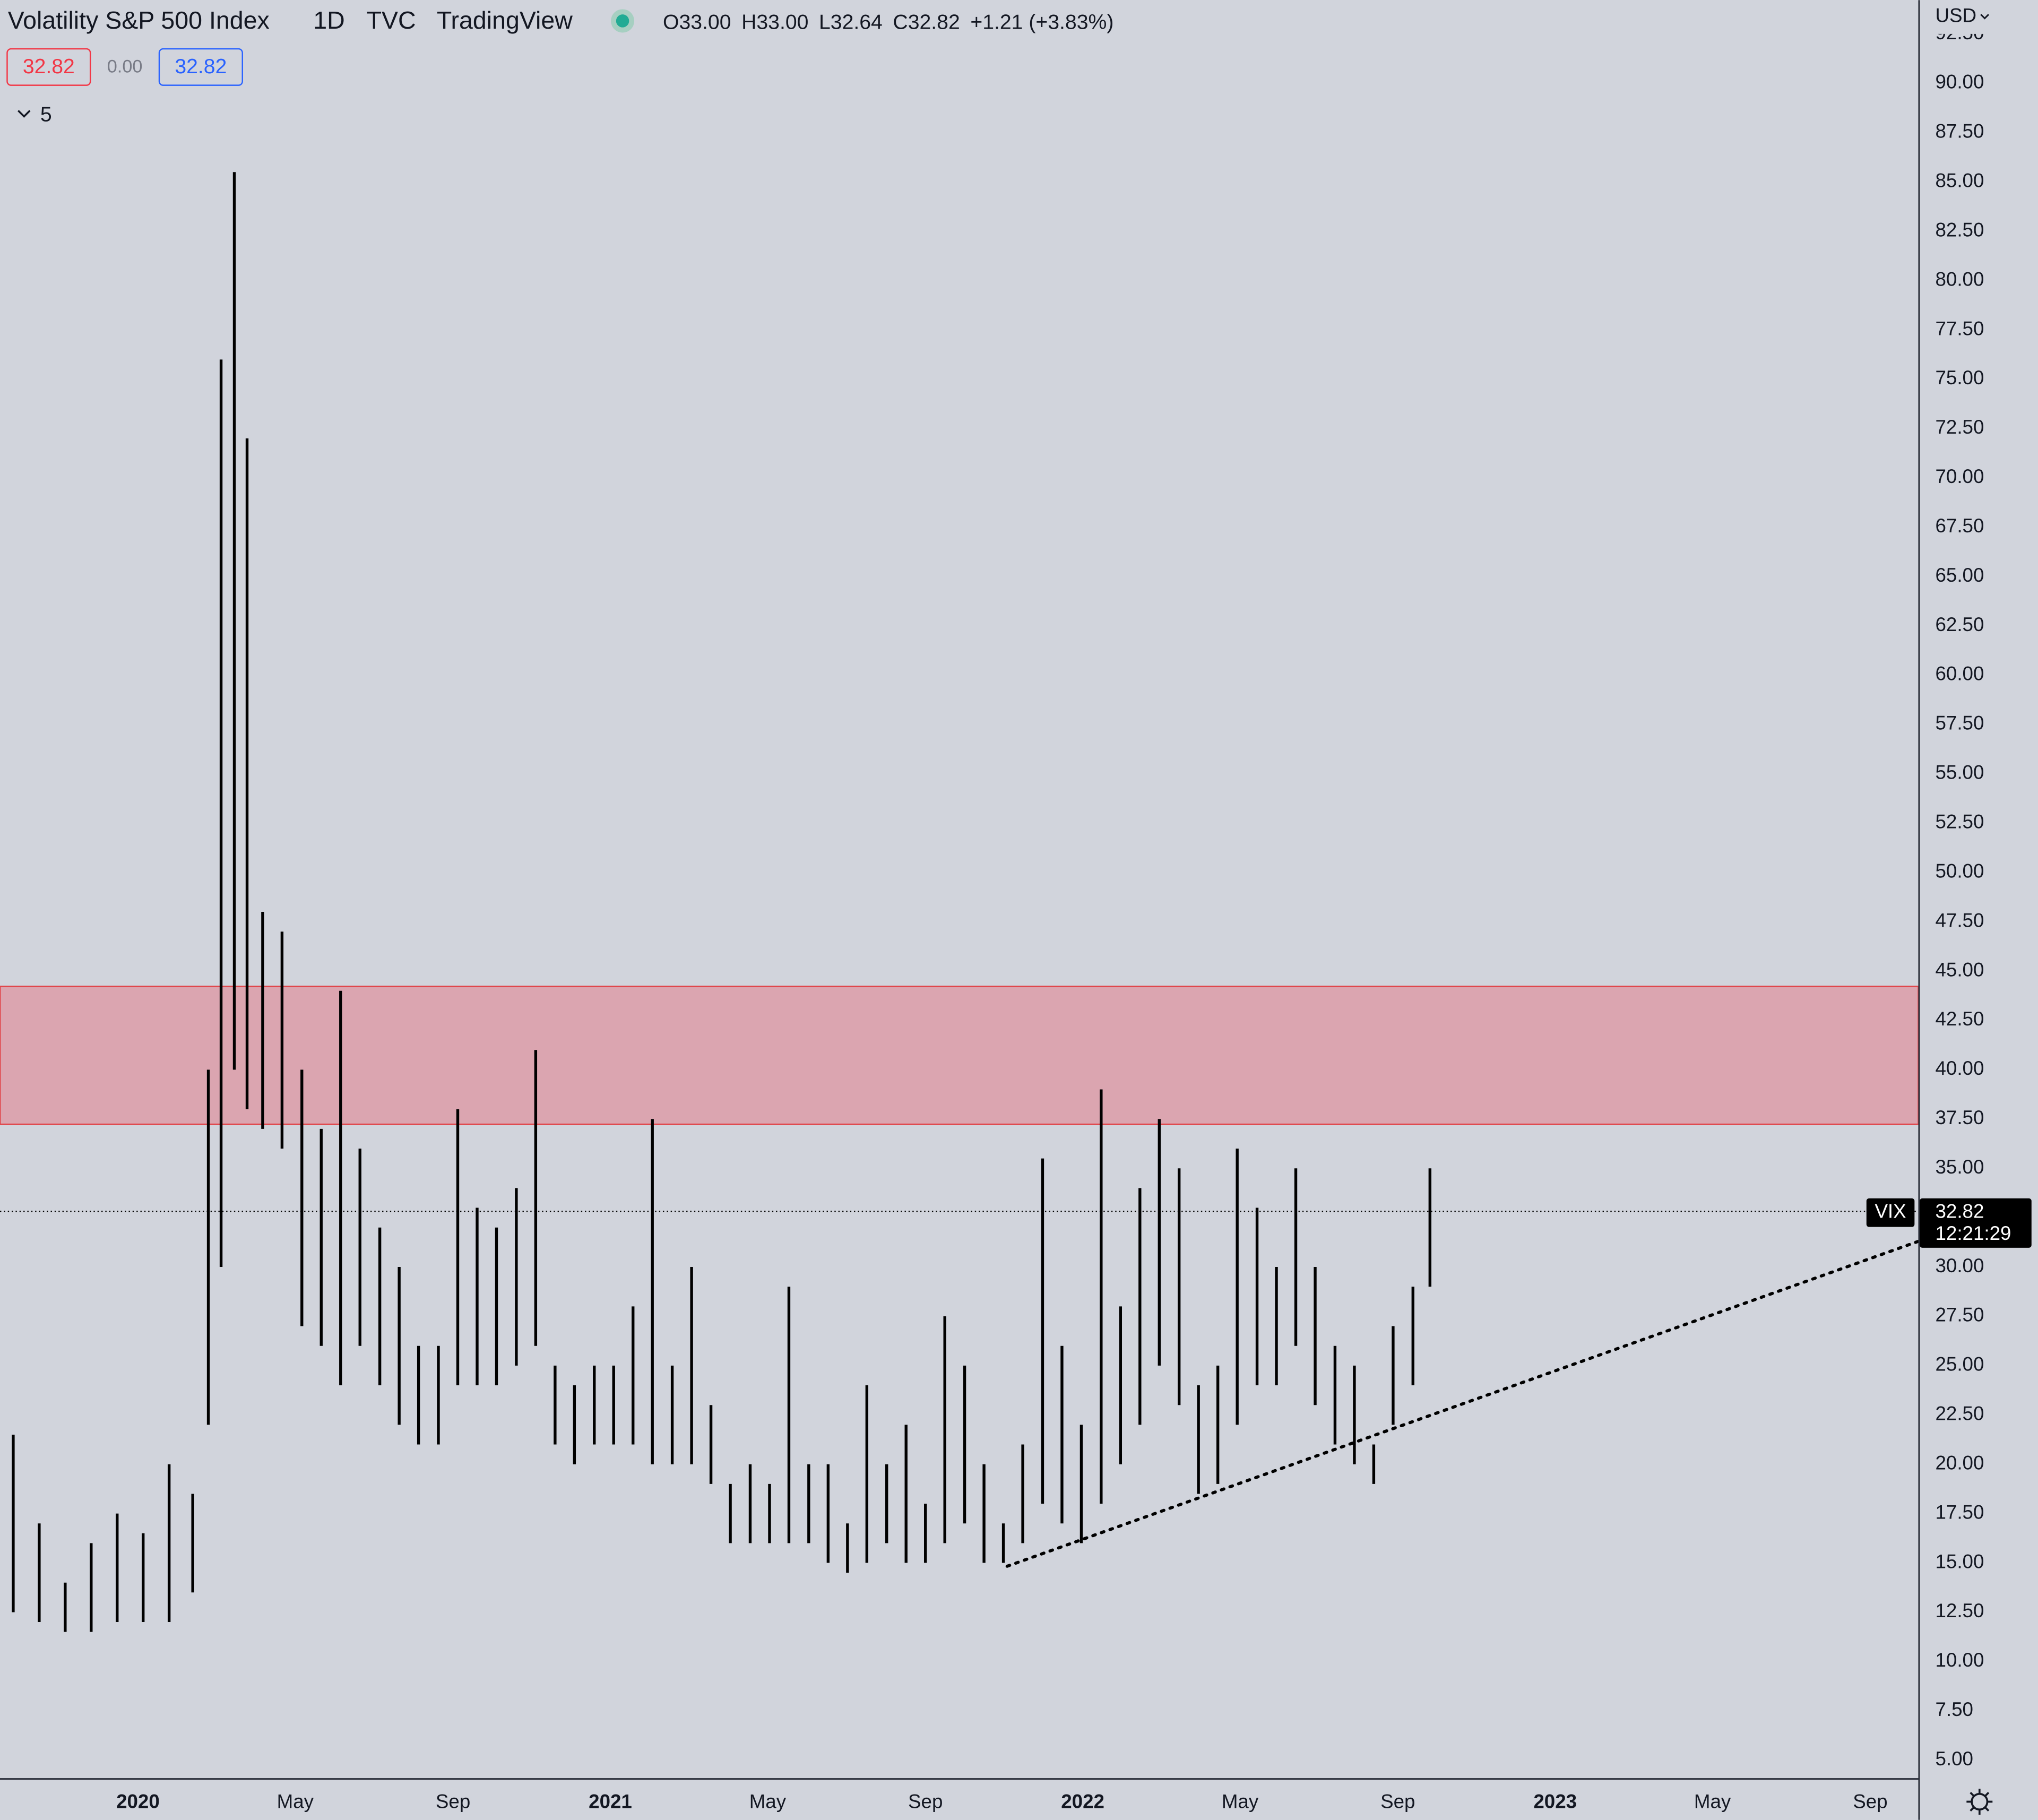 This screenshot has width=2038, height=1820. What do you see at coordinates (1985, 17) in the screenshot?
I see `currency-chevron` at bounding box center [1985, 17].